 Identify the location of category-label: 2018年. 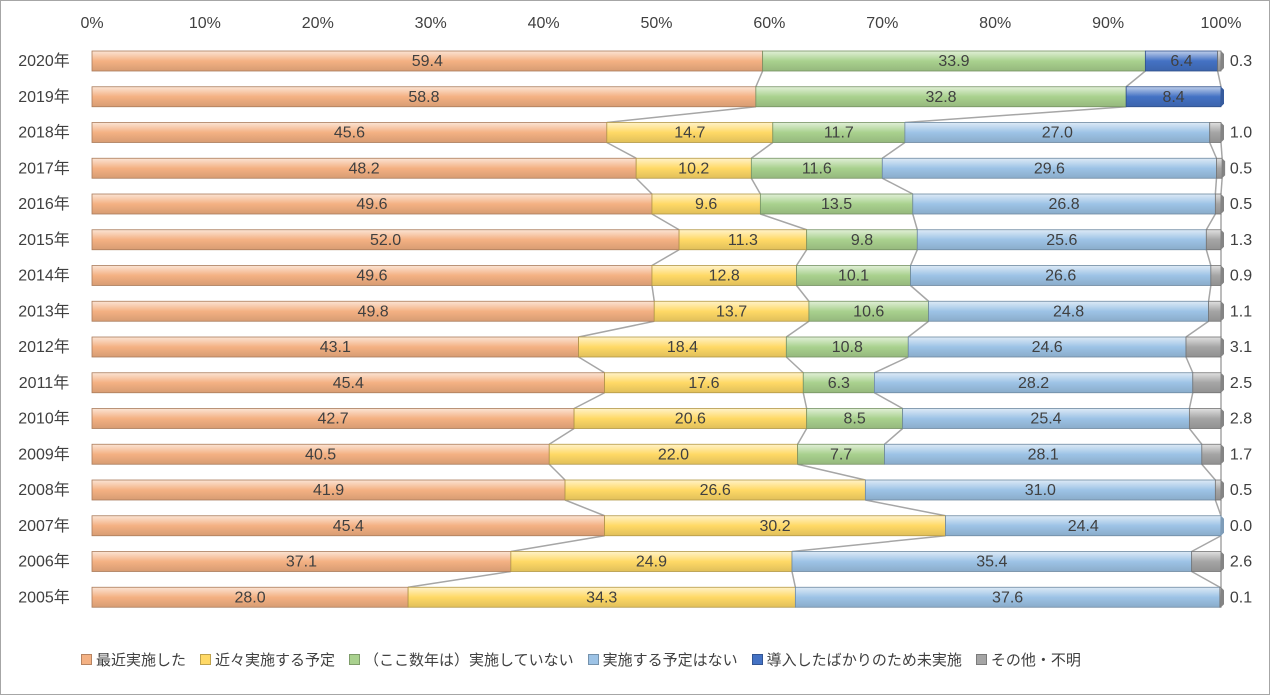
(44, 133).